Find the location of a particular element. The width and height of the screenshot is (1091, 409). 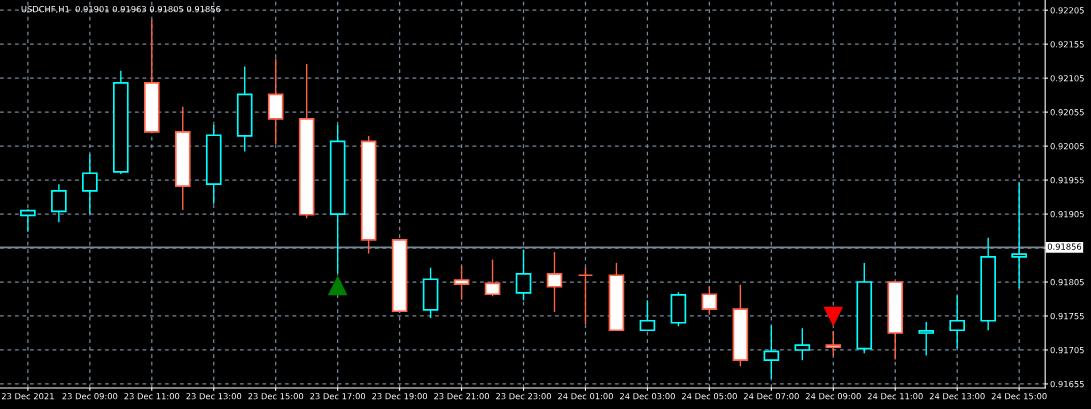

y-tick-label: 0.91905 is located at coordinates (1067, 214).